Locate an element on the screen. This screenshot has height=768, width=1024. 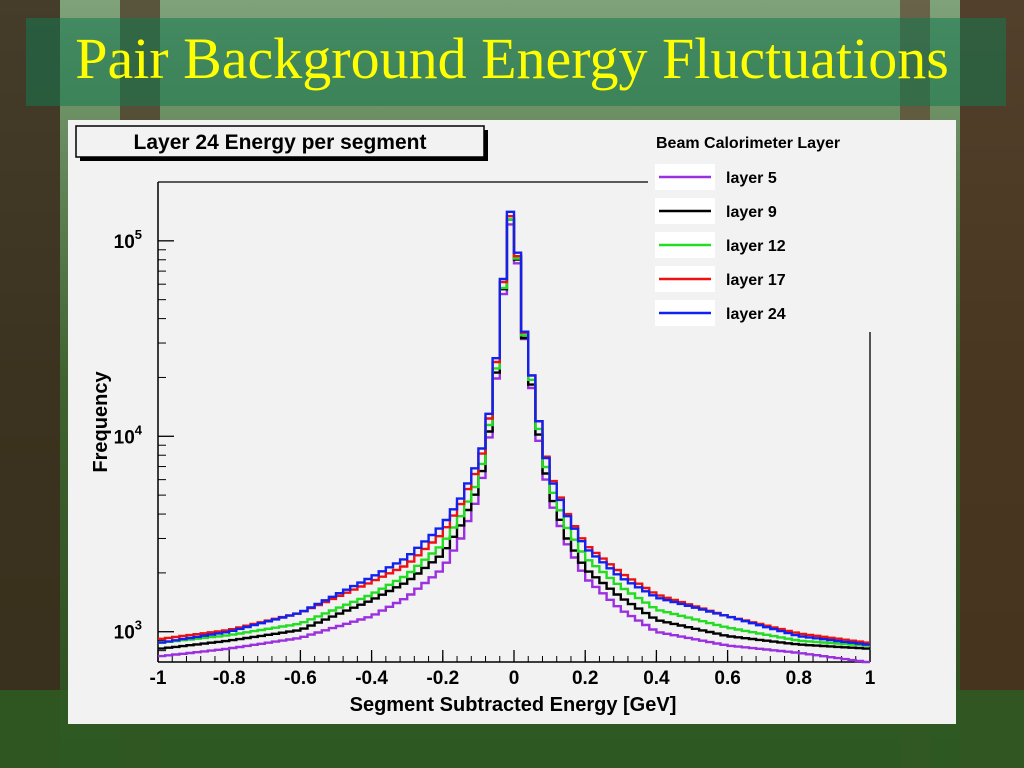
x-tick-label: -0.6 is located at coordinates (300, 678).